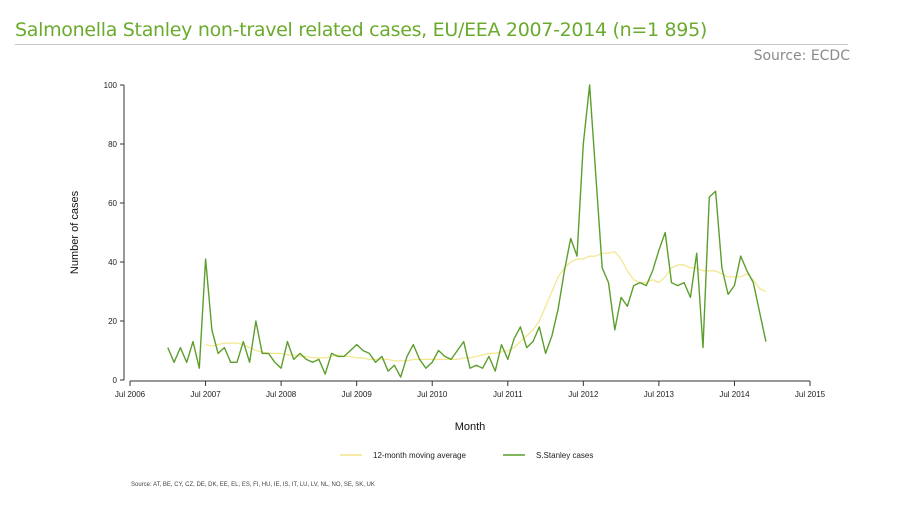  I want to click on x-tick-label: Jul 2006, so click(130, 394).